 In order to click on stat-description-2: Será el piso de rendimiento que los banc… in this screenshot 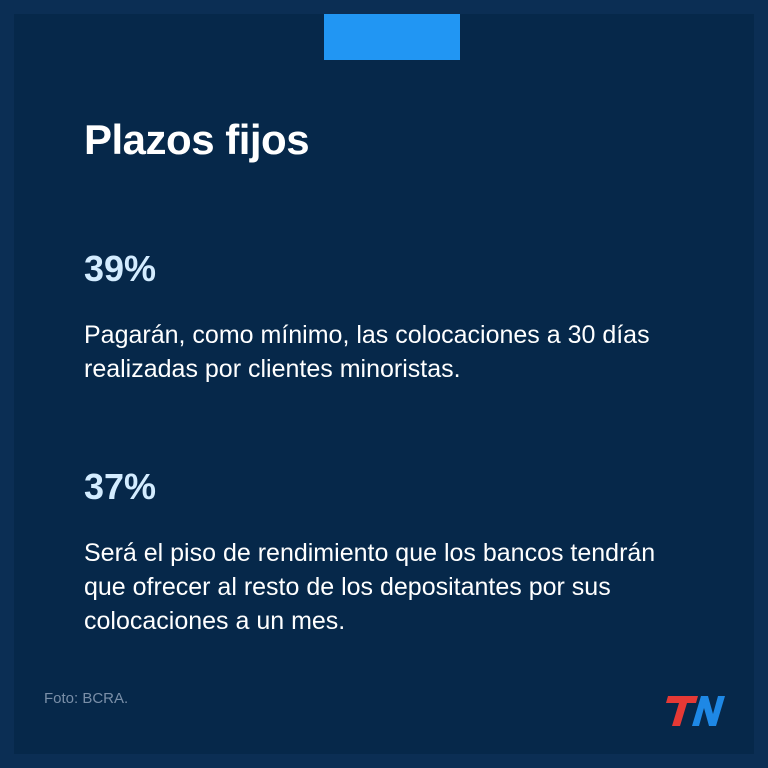, I will do `click(370, 587)`.